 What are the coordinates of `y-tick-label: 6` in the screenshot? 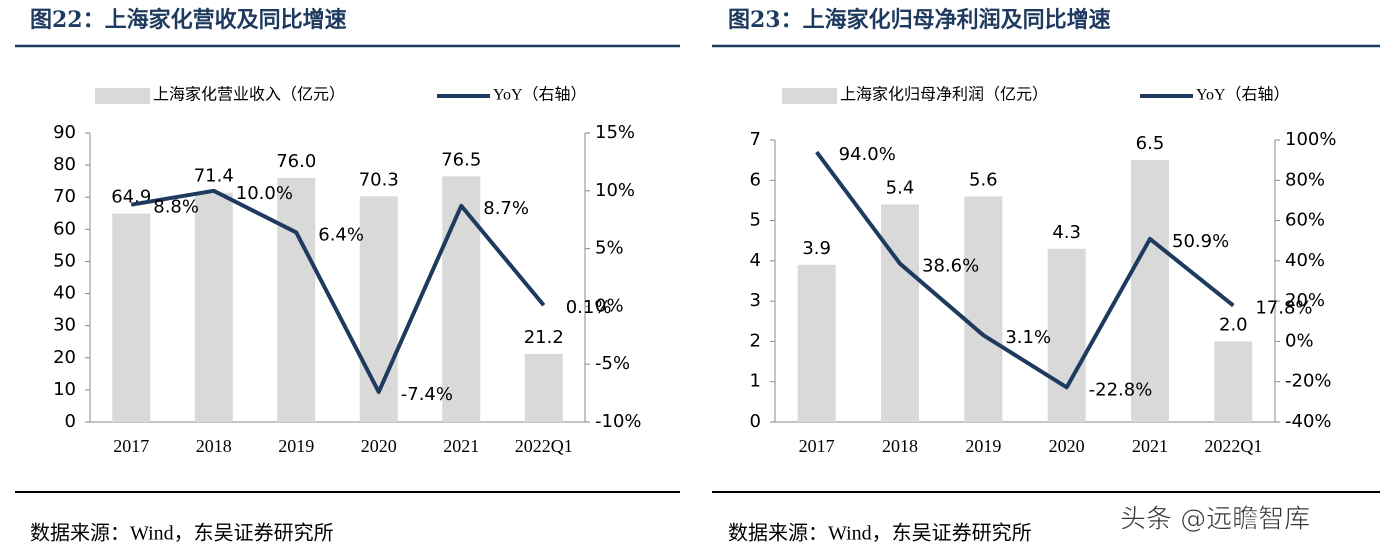 It's located at (755, 179).